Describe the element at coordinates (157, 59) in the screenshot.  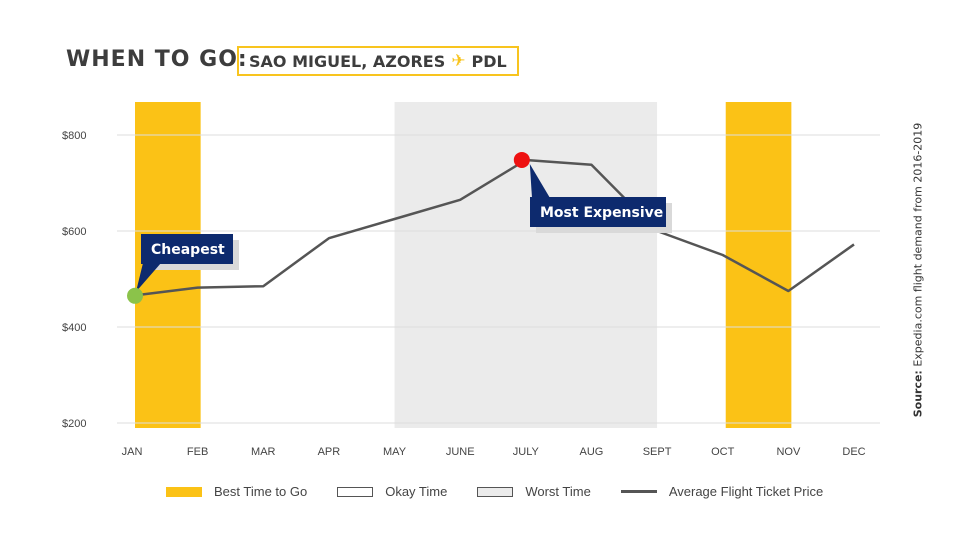
I see `page-title: WHEN TO GO:` at that location.